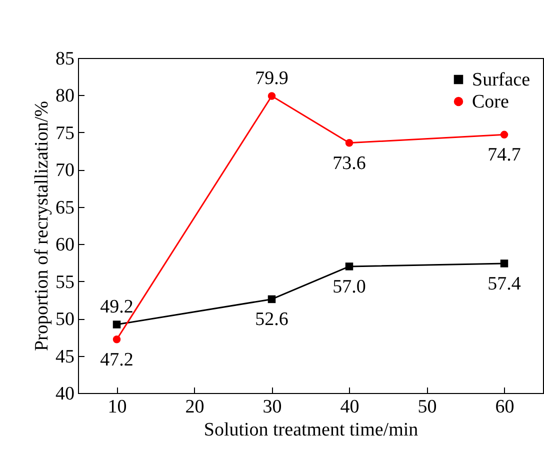  Describe the element at coordinates (65, 96) in the screenshot. I see `y-tick-label: 80` at that location.